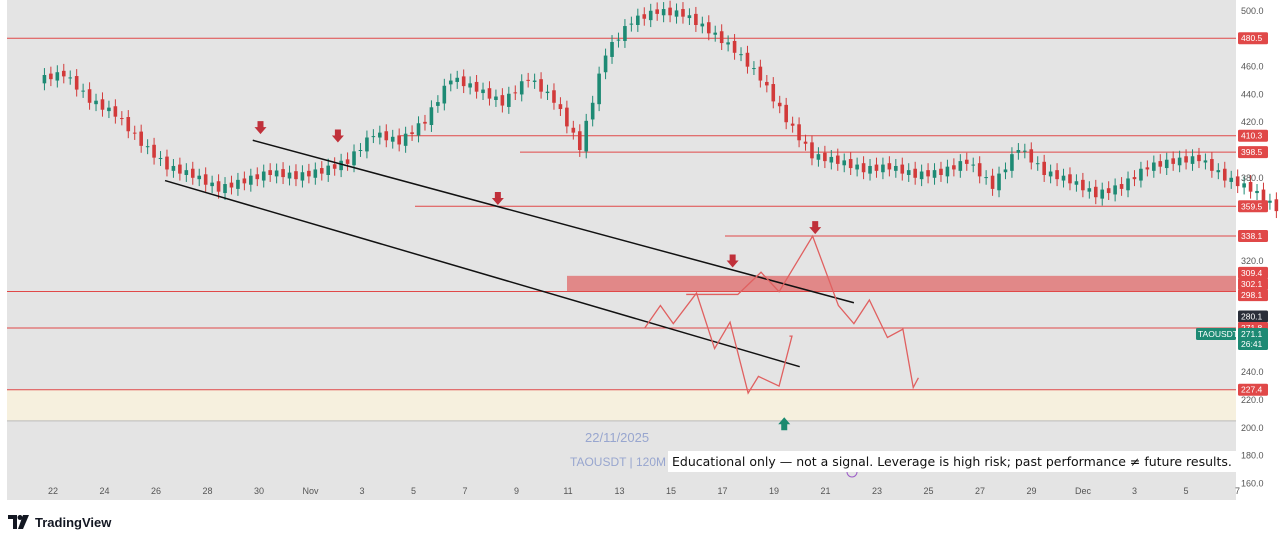  I want to click on price-axis-tick: 200.0, so click(1252, 428).